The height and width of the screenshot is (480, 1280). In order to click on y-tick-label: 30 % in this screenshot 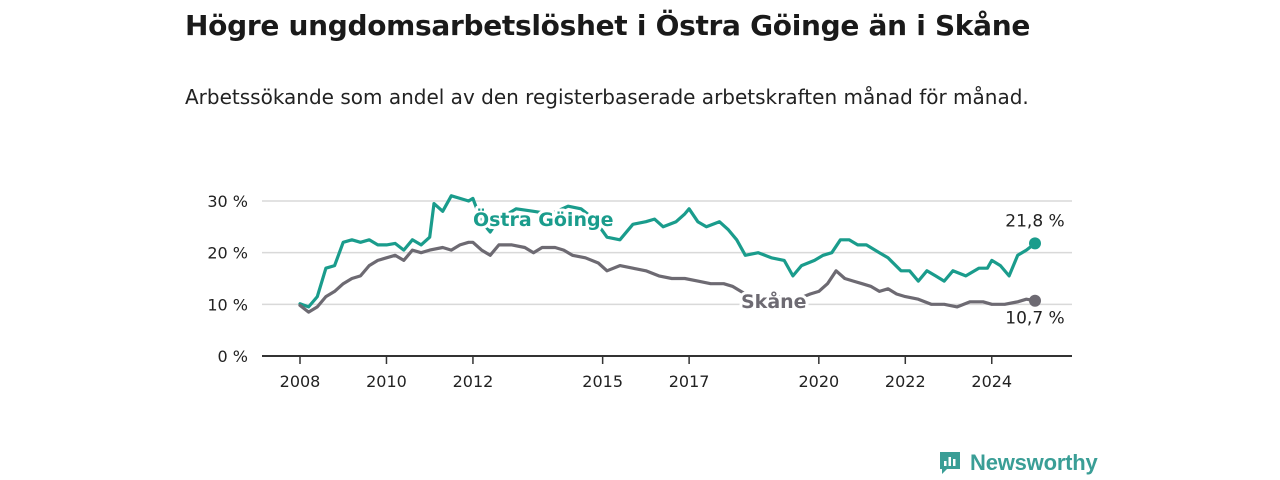, I will do `click(227, 201)`.